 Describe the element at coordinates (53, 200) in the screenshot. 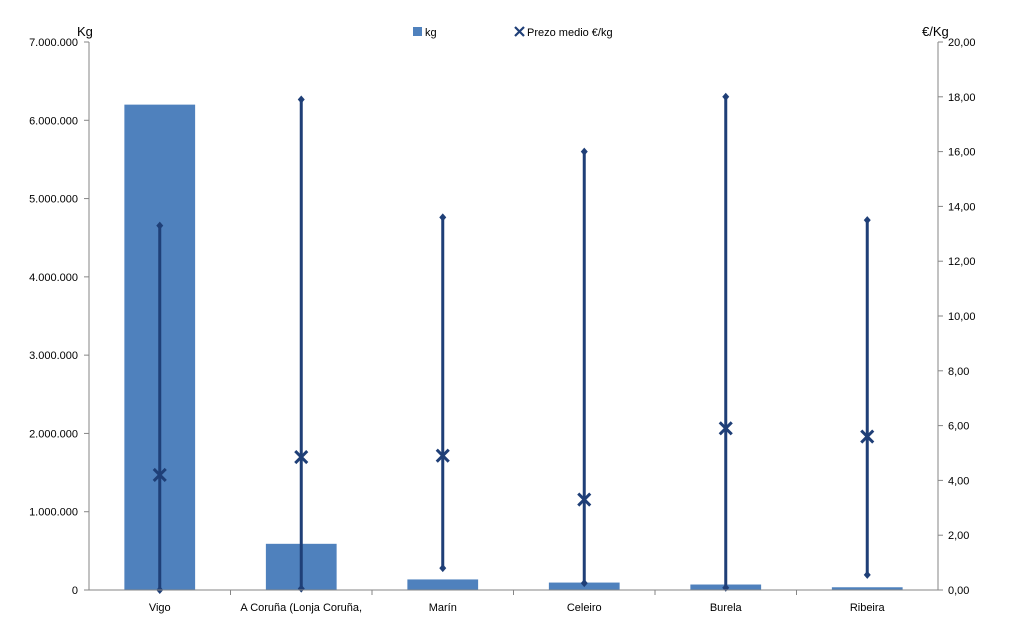

I see `left-tick-label: 5.000.000` at that location.